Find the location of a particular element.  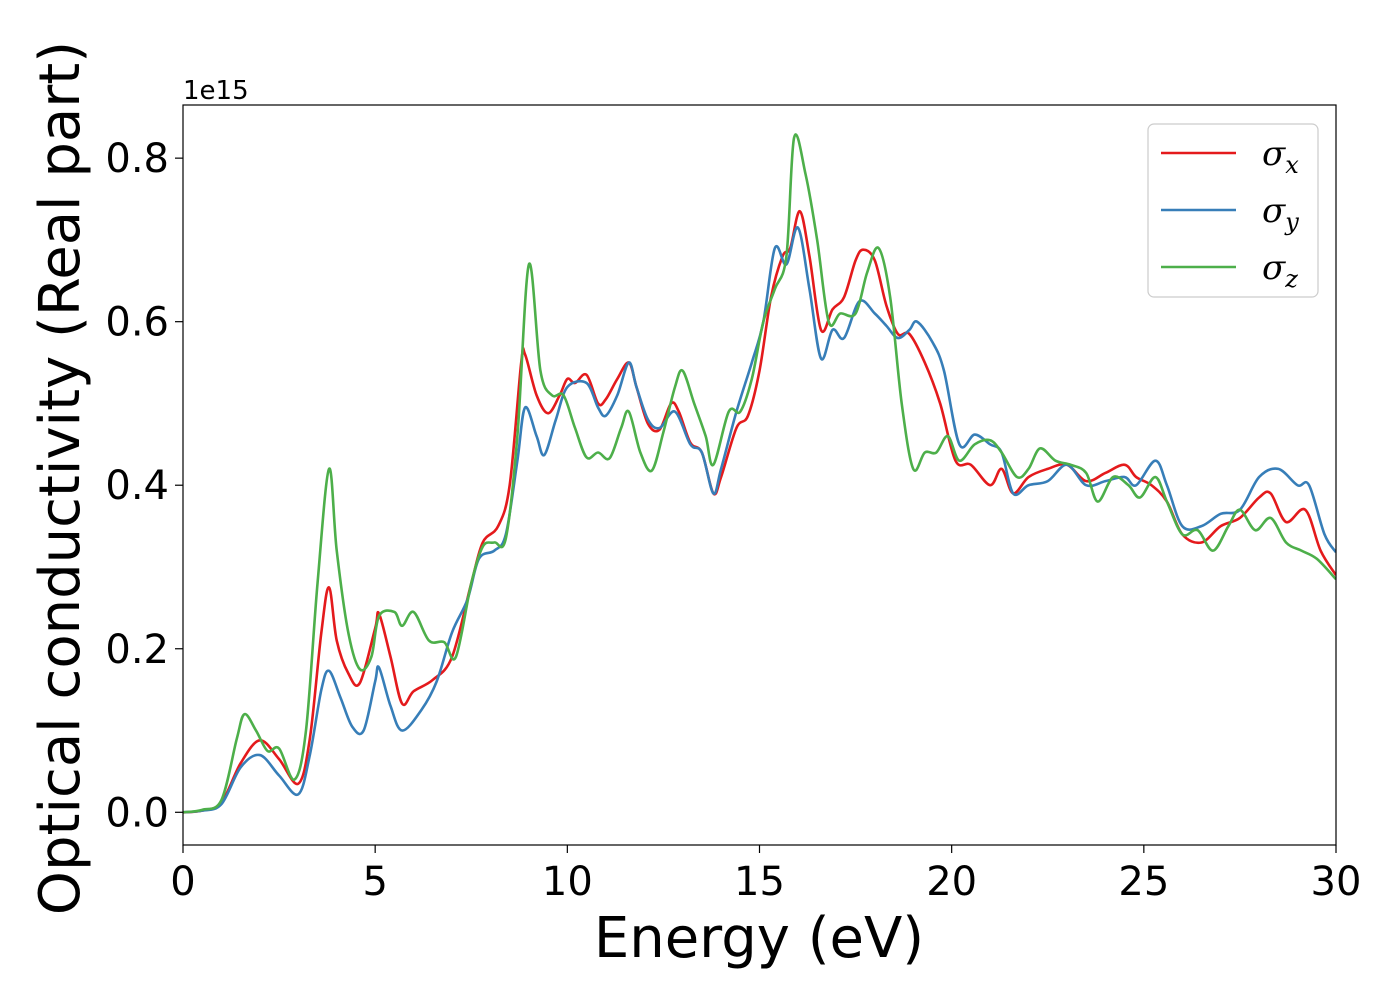

y-axis-label: Optical conductivity (Real part) is located at coordinates (60, 478).